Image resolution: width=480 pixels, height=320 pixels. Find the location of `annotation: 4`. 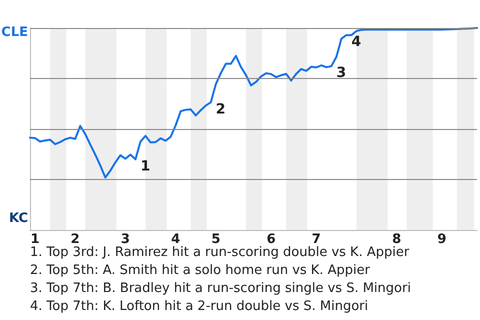

annotation: 4 is located at coordinates (356, 42).